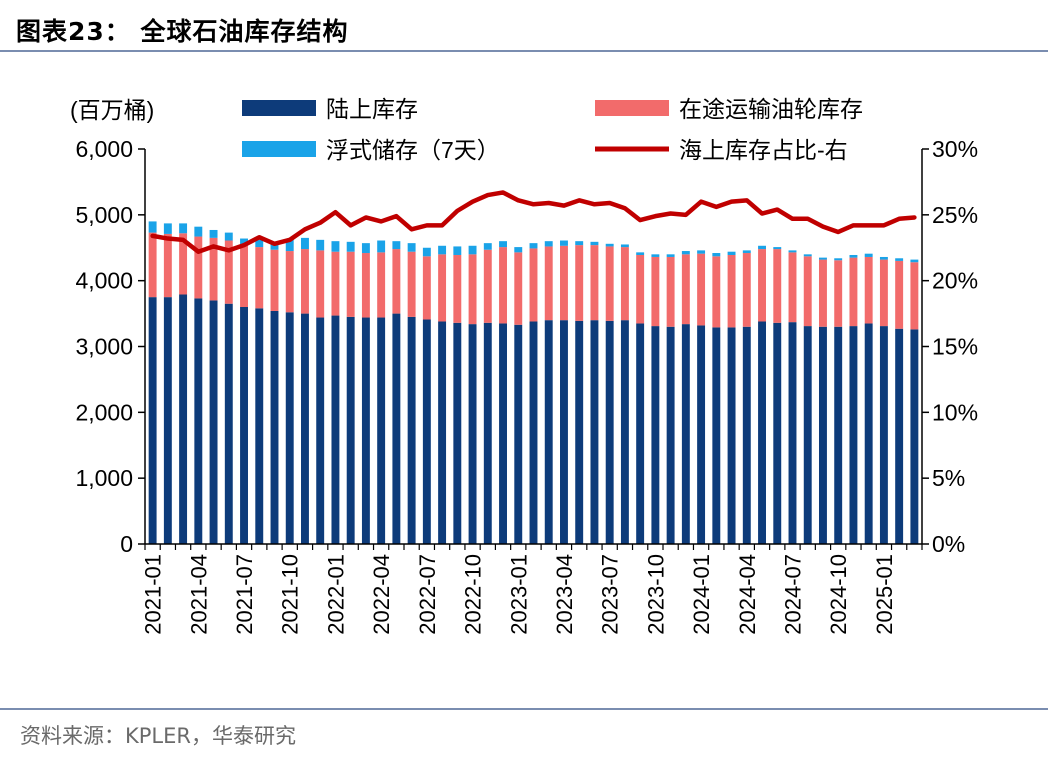 The image size is (1048, 760). I want to click on legend-in-transit-tanker-label: 在途运输油轮库存, so click(771, 109).